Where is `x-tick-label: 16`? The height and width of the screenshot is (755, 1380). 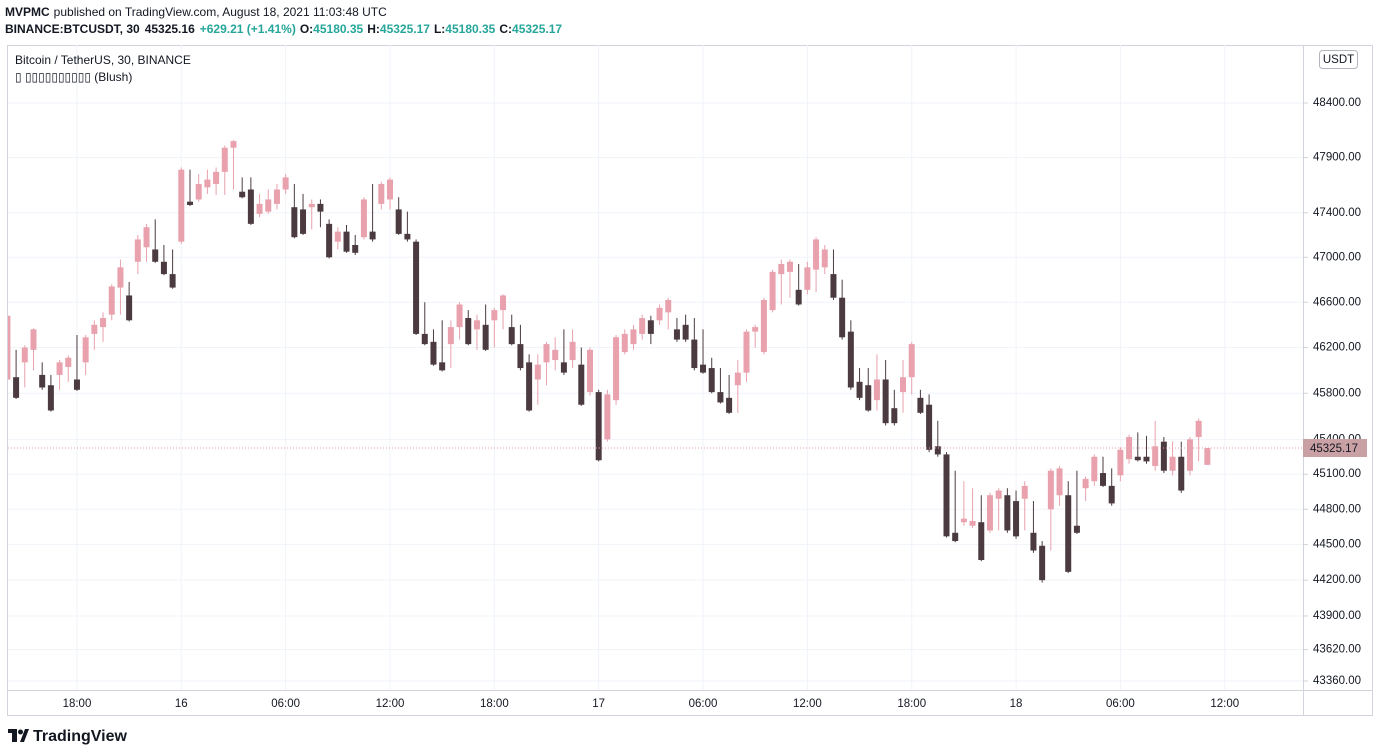 x-tick-label: 16 is located at coordinates (181, 704).